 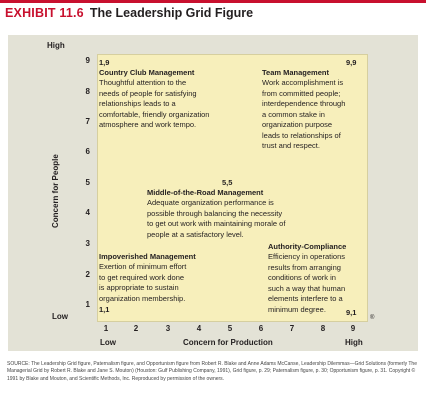 What do you see at coordinates (213, 1) in the screenshot?
I see `header-rule` at bounding box center [213, 1].